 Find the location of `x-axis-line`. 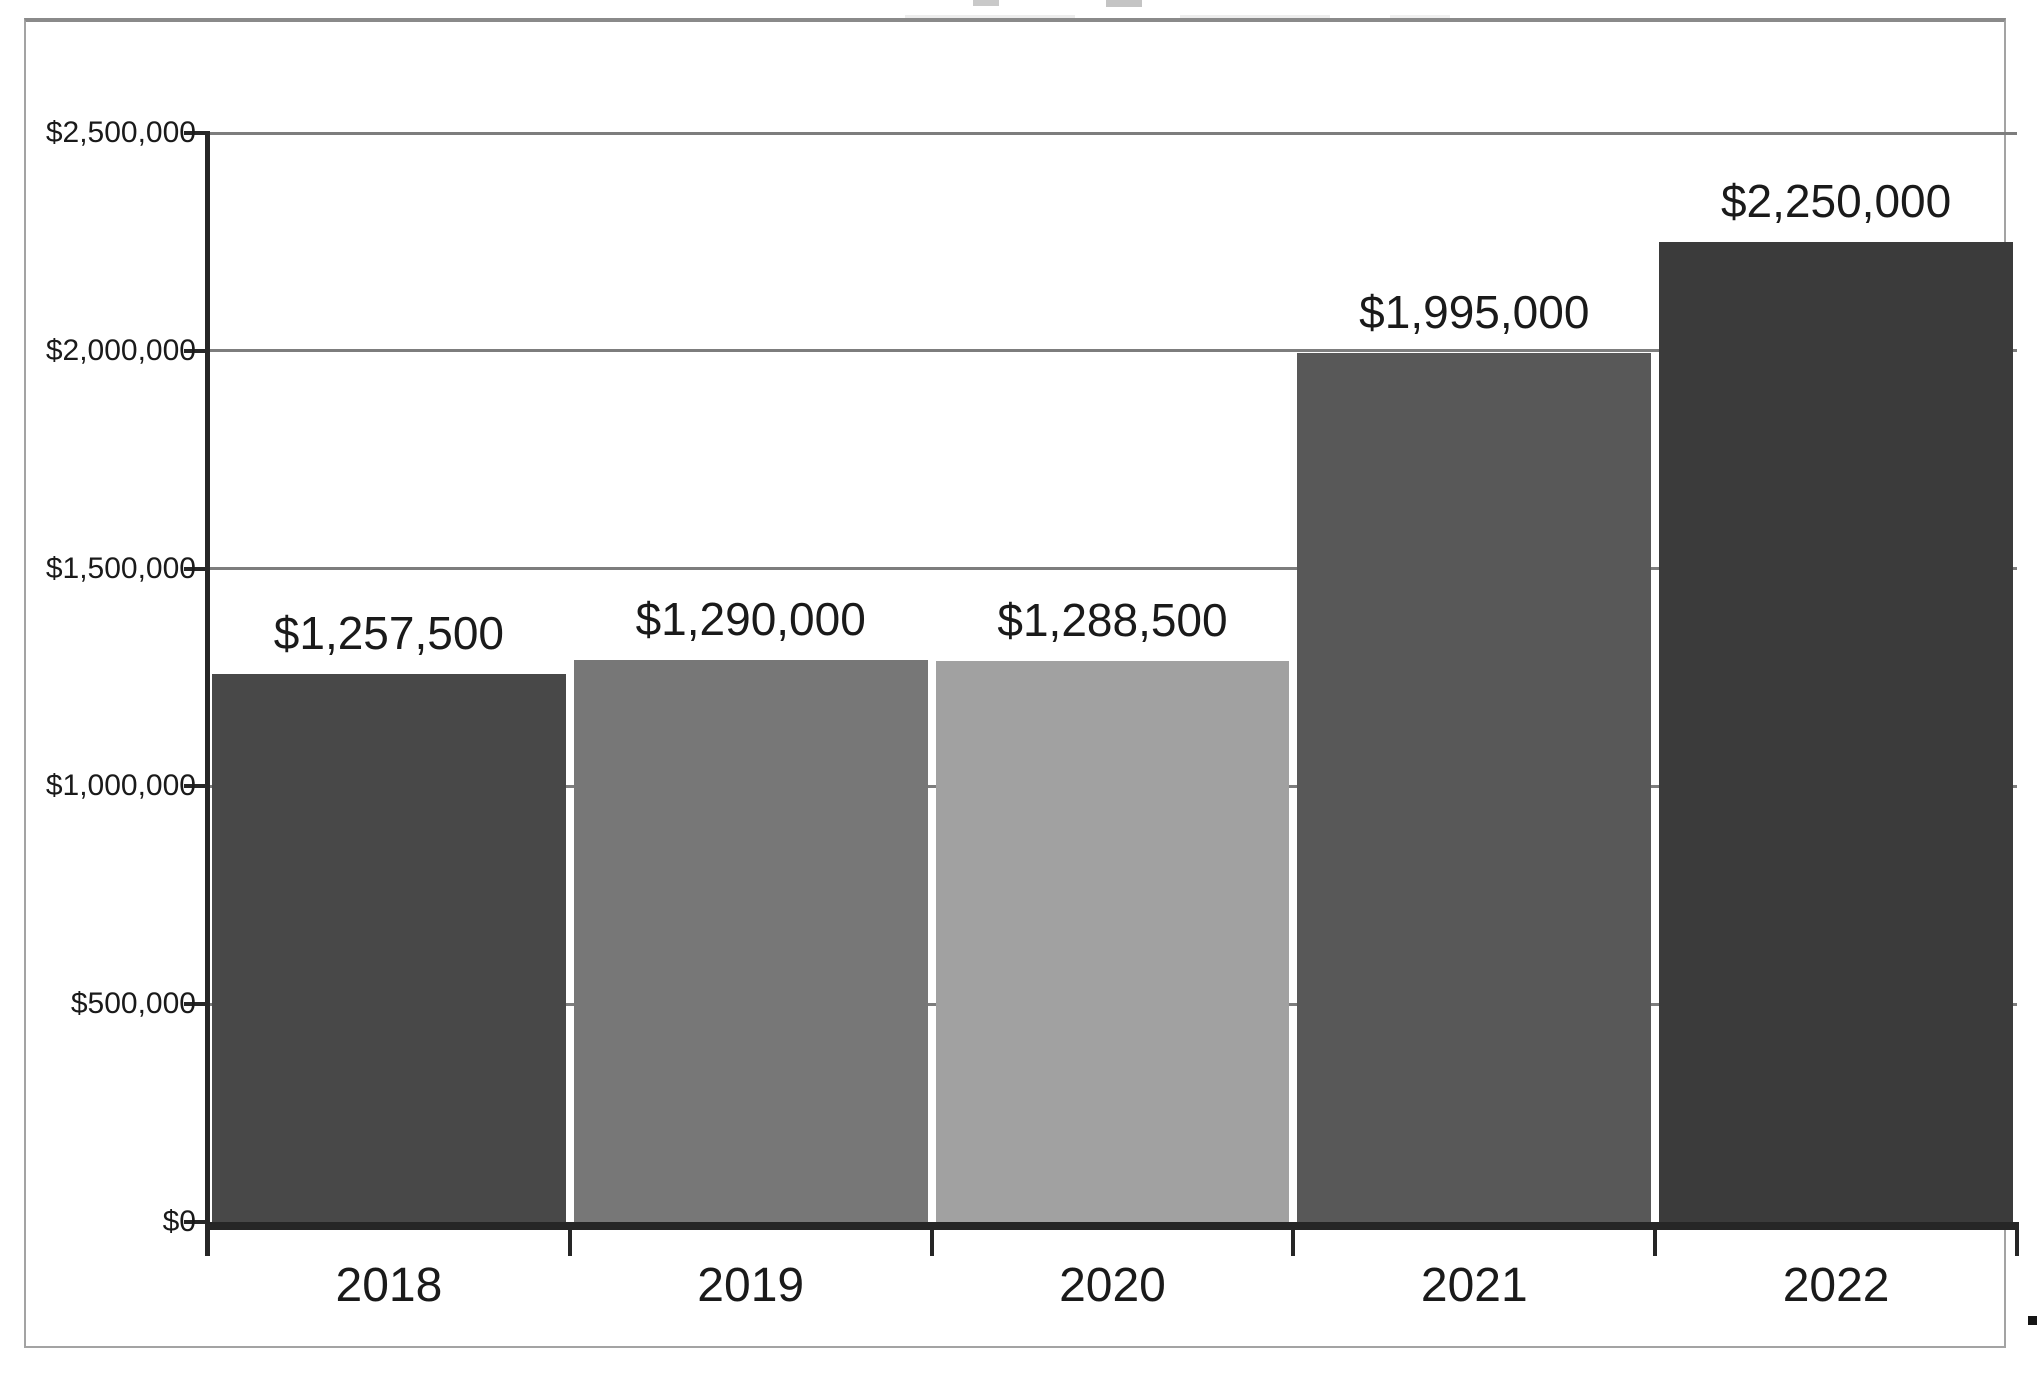

x-axis-line is located at coordinates (1111, 1226).